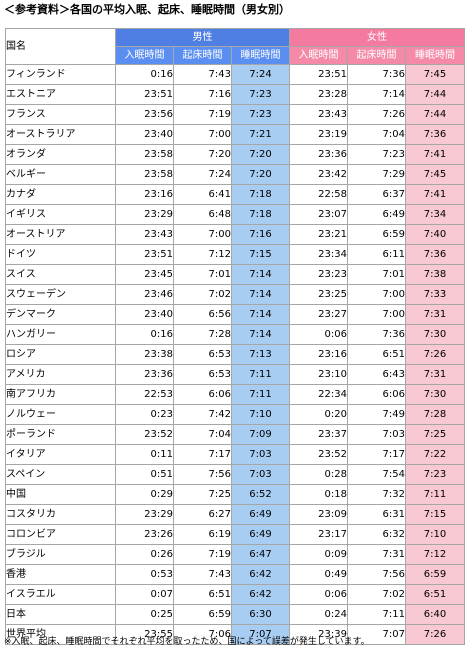 The image size is (470, 653). I want to click on female-sleep-duration-cell: 7:36, so click(435, 254).